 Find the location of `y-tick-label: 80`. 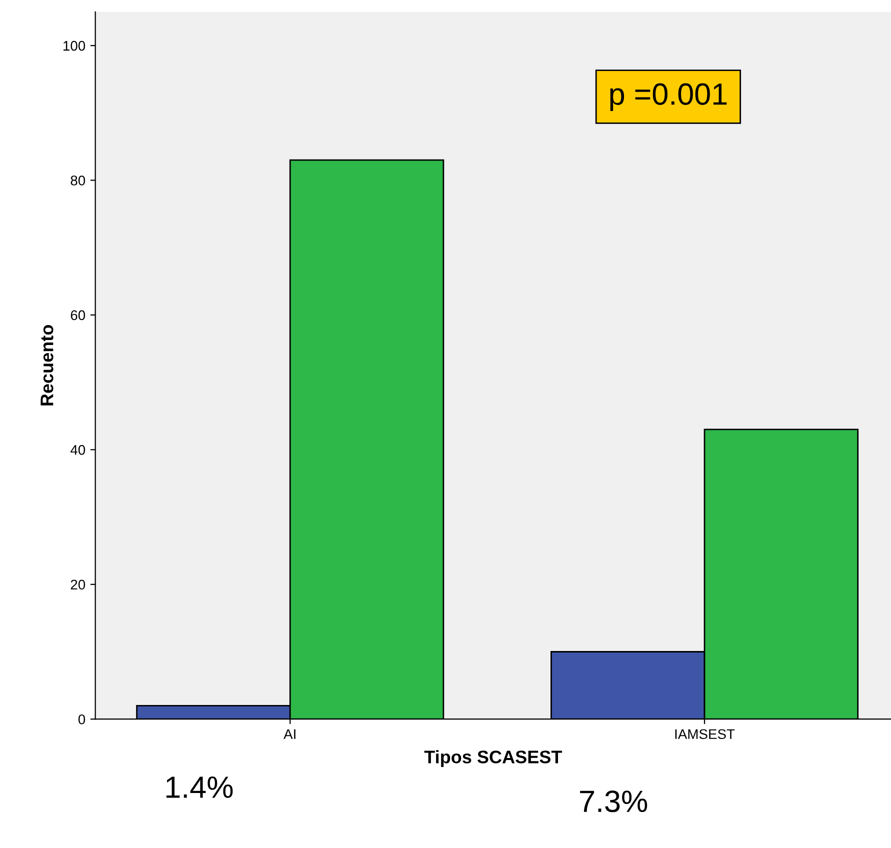

y-tick-label: 80 is located at coordinates (78, 181).